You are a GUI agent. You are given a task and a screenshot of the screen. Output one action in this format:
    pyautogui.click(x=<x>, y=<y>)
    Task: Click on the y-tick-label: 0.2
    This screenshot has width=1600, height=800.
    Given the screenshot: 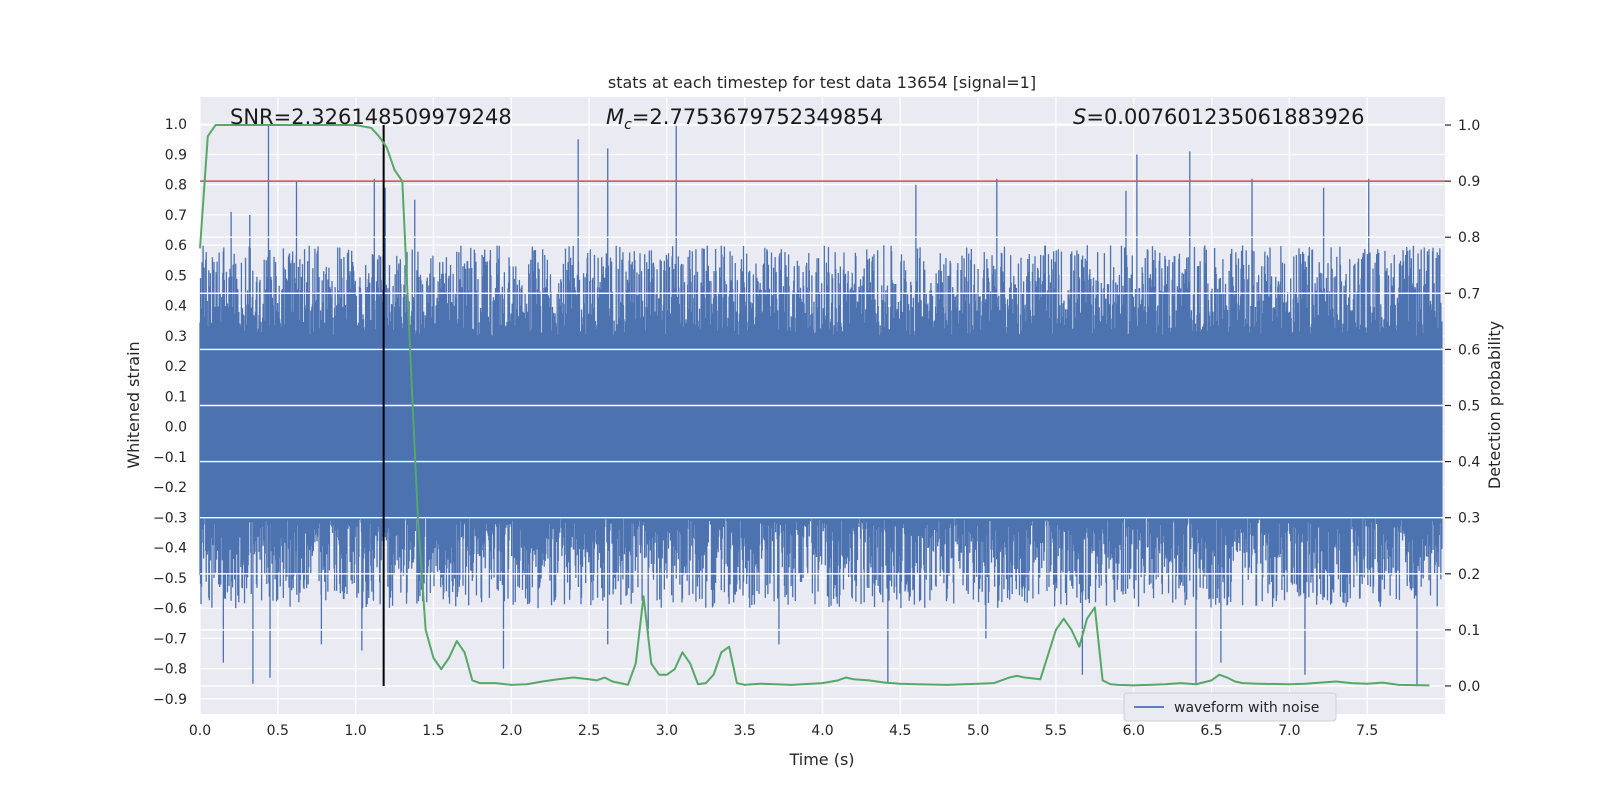 What is the action you would take?
    pyautogui.click(x=176, y=367)
    